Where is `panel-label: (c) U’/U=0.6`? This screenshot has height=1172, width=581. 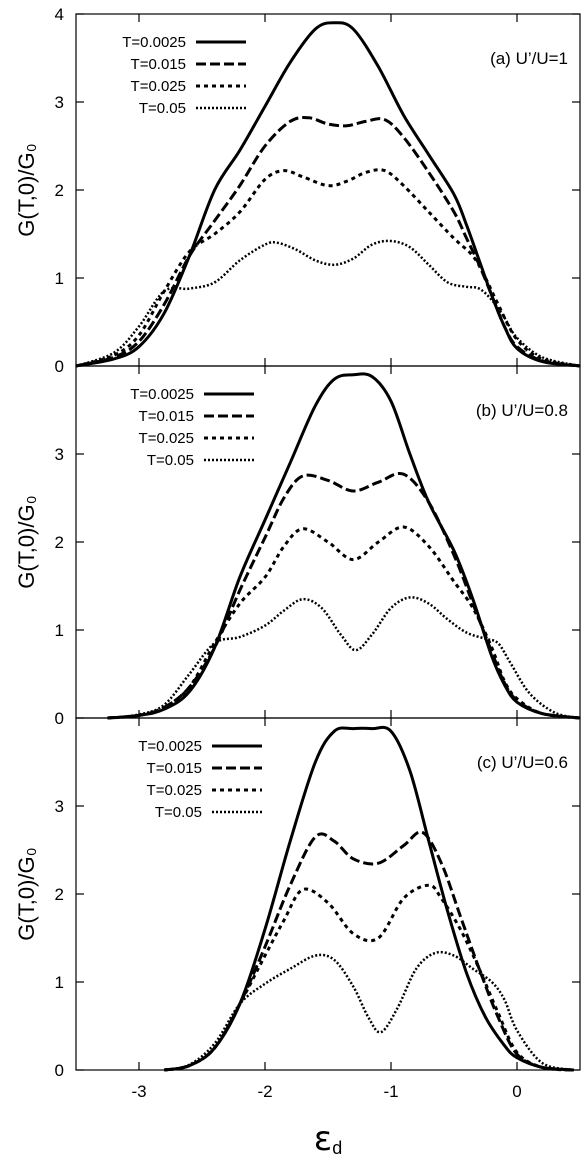
panel-label: (c) U’/U=0.6 is located at coordinates (522, 762).